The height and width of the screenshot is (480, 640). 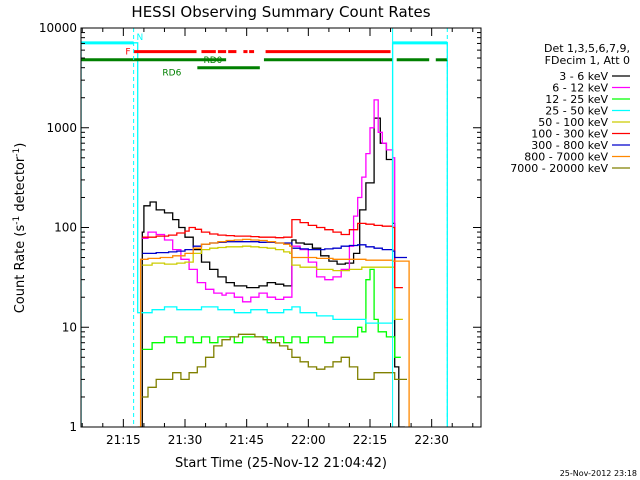 I want to click on state-bar-label-f: F, so click(x=127, y=53).